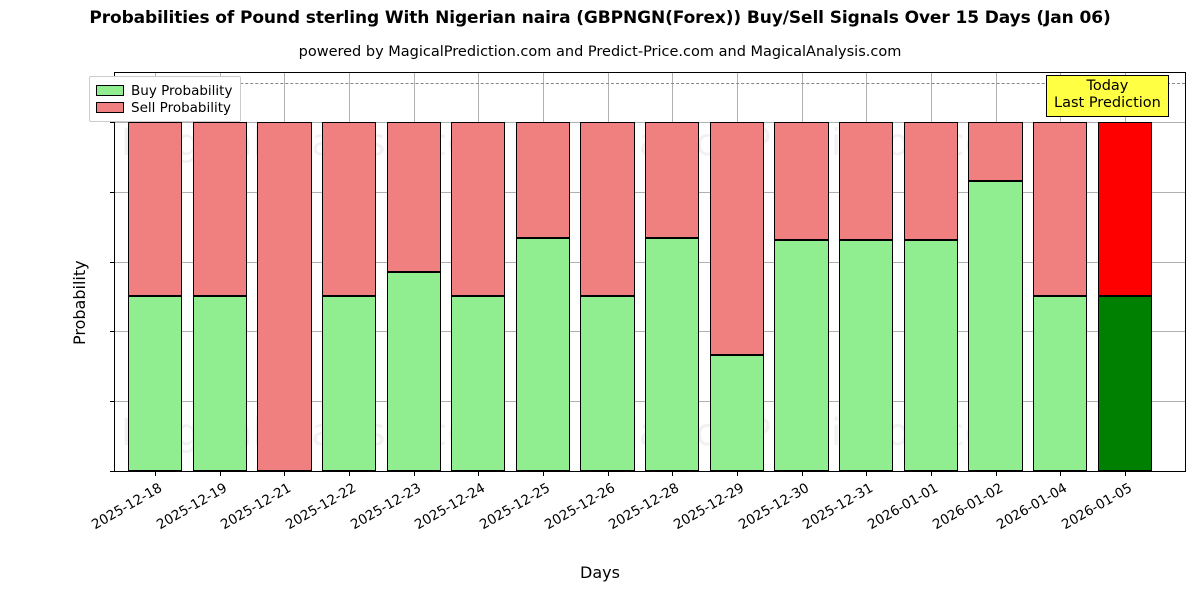 This screenshot has width=1200, height=600. I want to click on legend-item-buy: Buy Probability, so click(164, 90).